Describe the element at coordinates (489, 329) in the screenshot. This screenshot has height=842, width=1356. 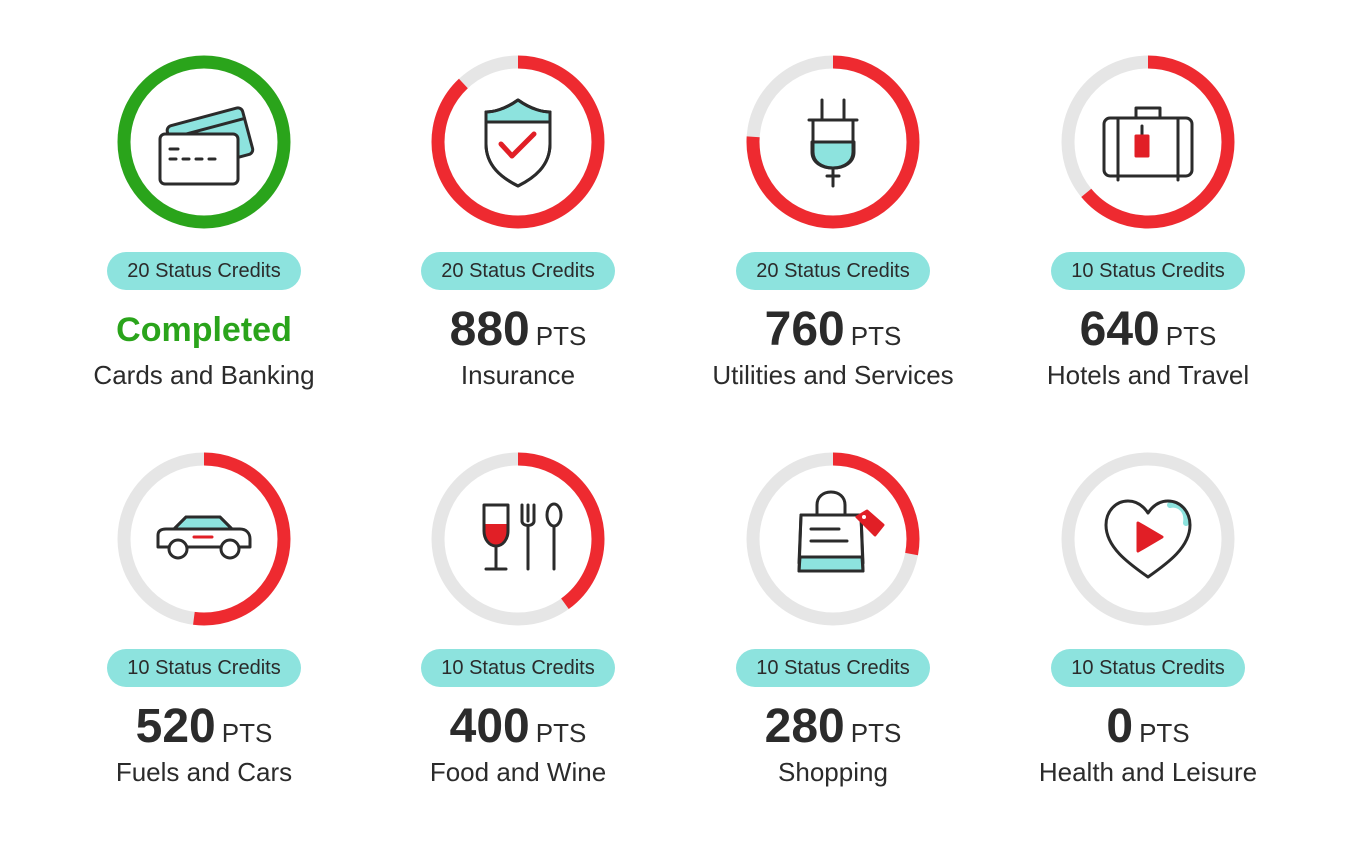
I see `points-number: 880` at that location.